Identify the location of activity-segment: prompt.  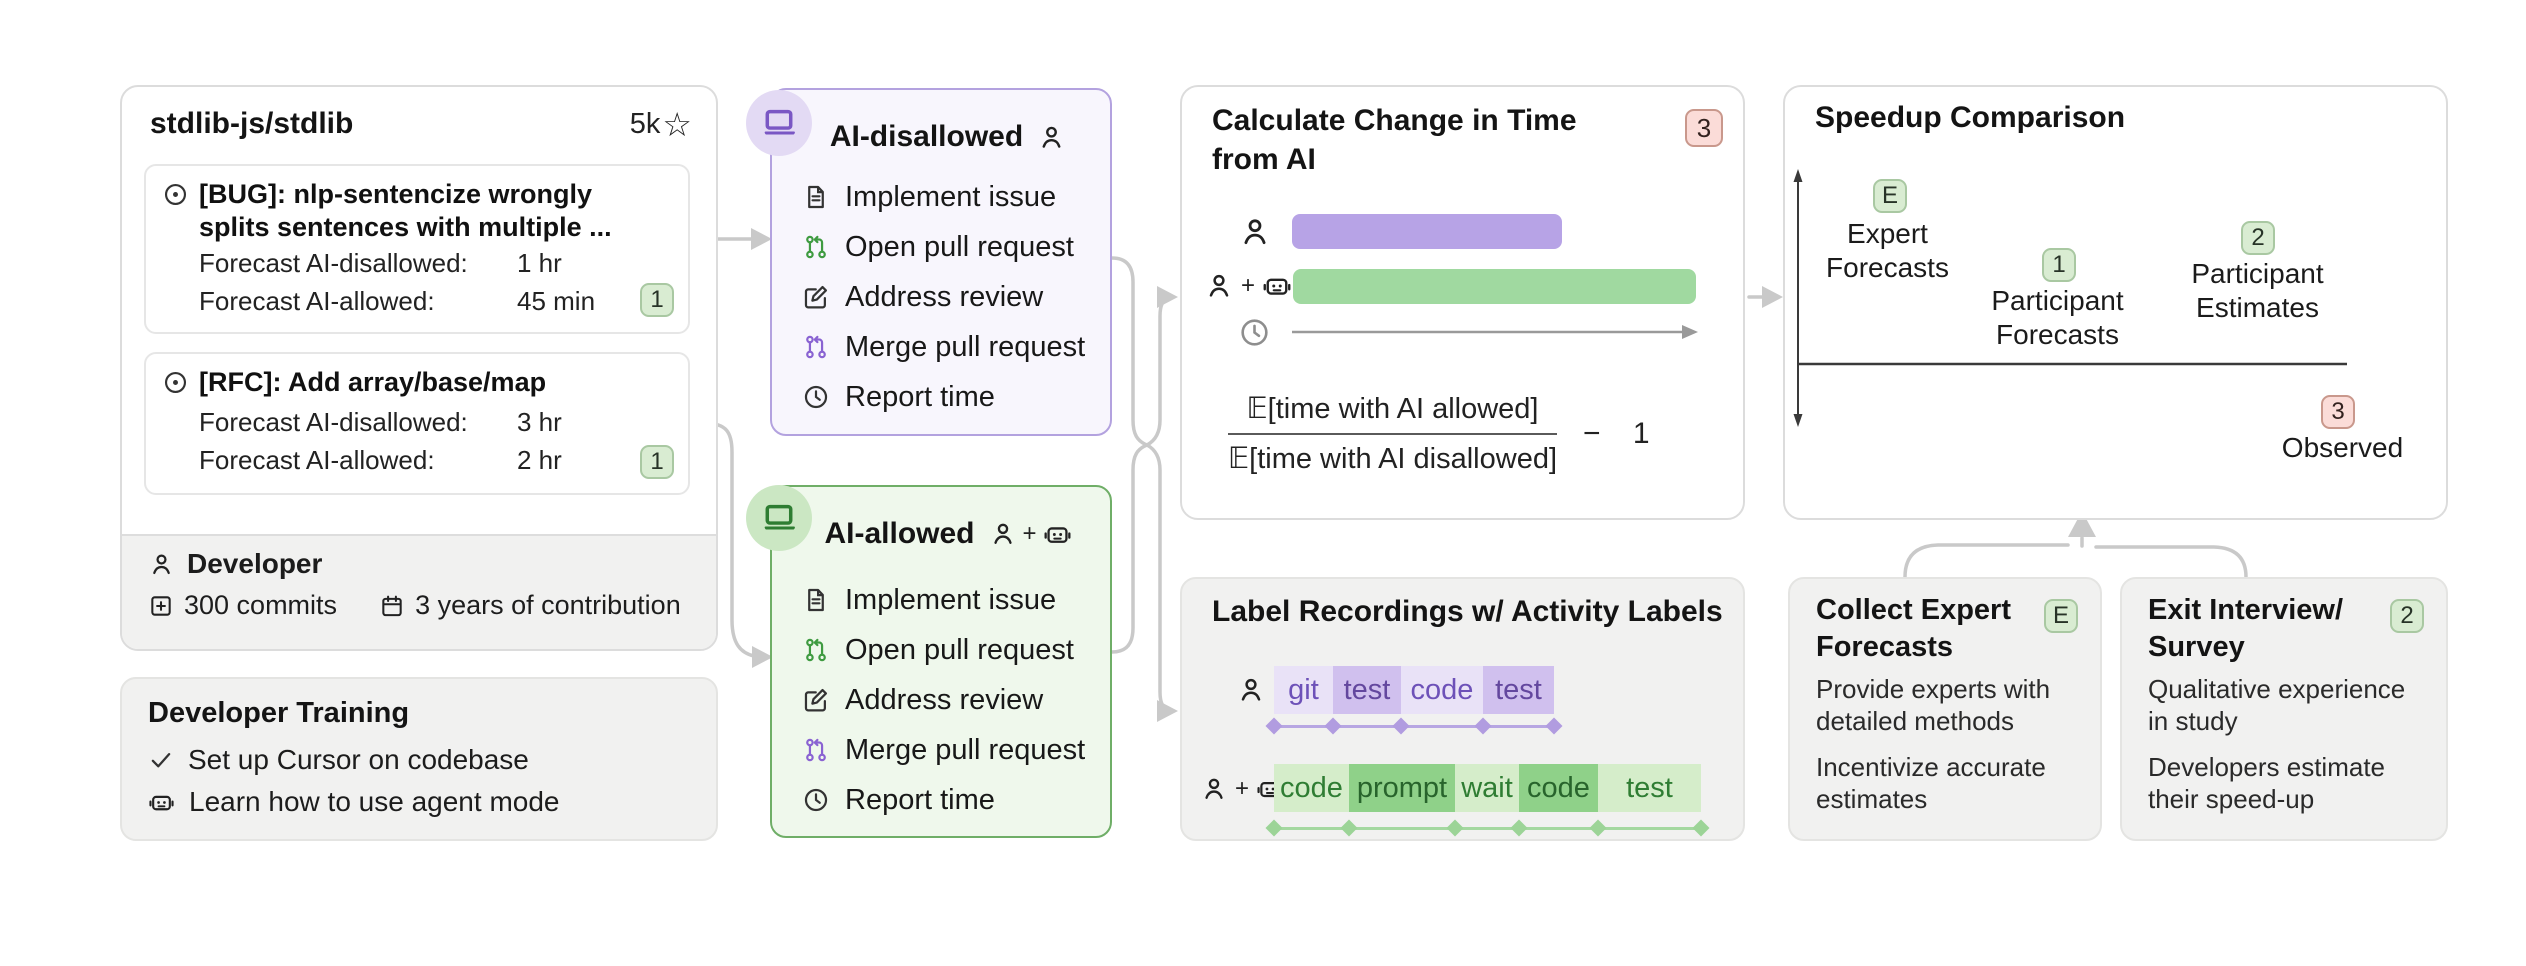
(1402, 788).